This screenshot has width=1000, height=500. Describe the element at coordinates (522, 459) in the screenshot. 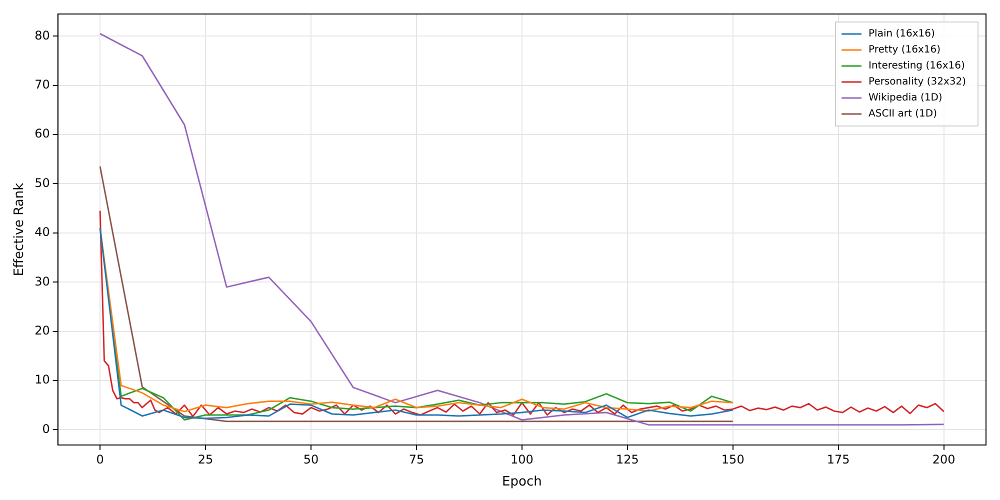

I see `x-tick-label: 100` at that location.